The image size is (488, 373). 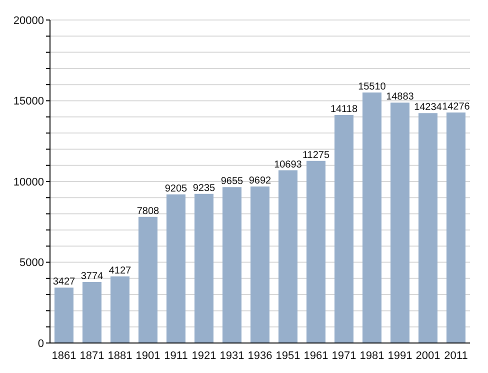 What do you see at coordinates (288, 356) in the screenshot?
I see `x-tick-label: 1951` at bounding box center [288, 356].